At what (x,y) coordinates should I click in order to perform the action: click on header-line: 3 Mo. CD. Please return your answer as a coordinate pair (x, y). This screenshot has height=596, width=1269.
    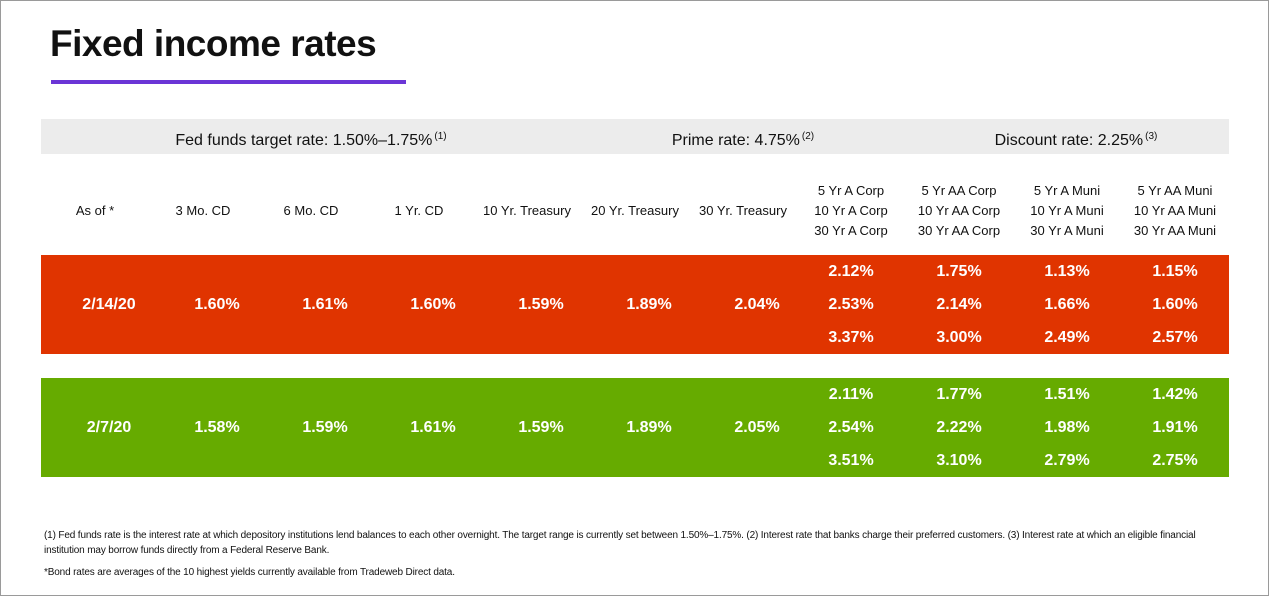
    Looking at the image, I should click on (203, 210).